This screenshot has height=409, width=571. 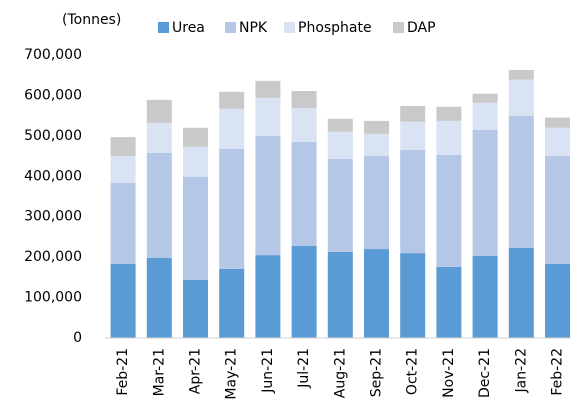 What do you see at coordinates (413, 371) in the screenshot?
I see `x-tick-label: Oct-21` at bounding box center [413, 371].